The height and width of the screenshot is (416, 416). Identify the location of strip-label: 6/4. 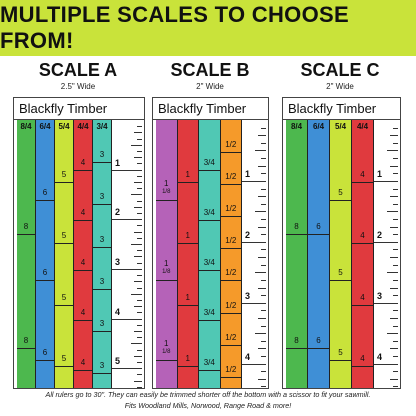
(318, 126).